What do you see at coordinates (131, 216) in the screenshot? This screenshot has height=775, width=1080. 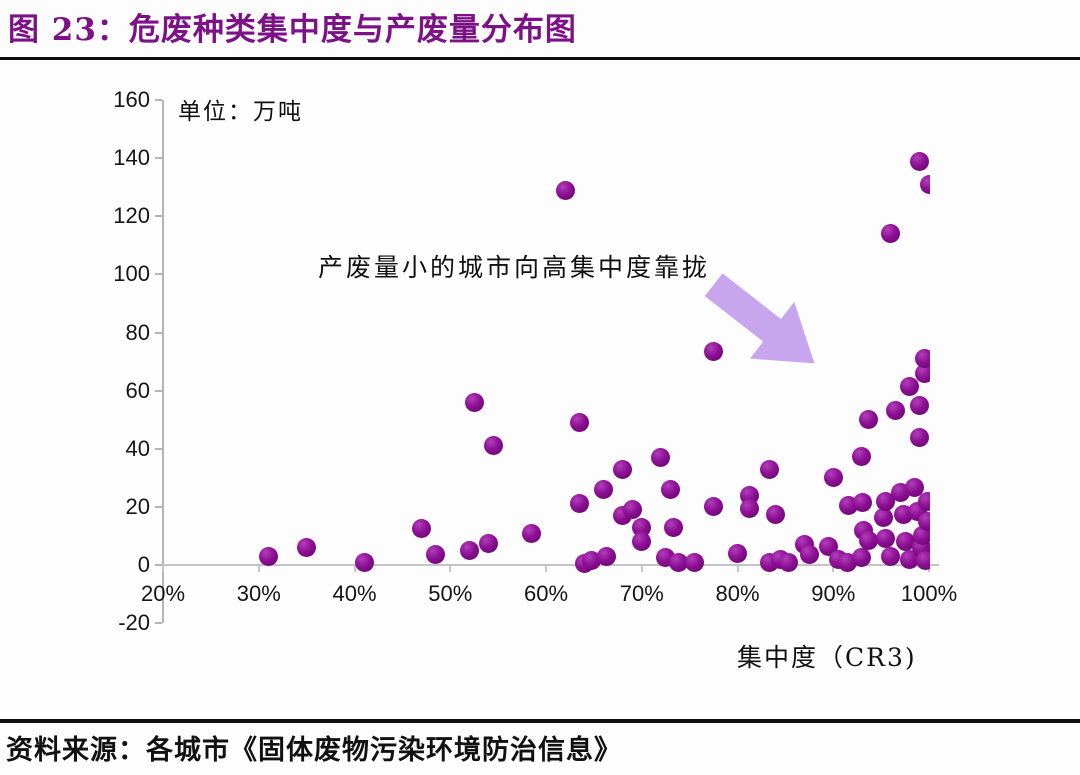 I see `y-axis-tick-label: 120` at bounding box center [131, 216].